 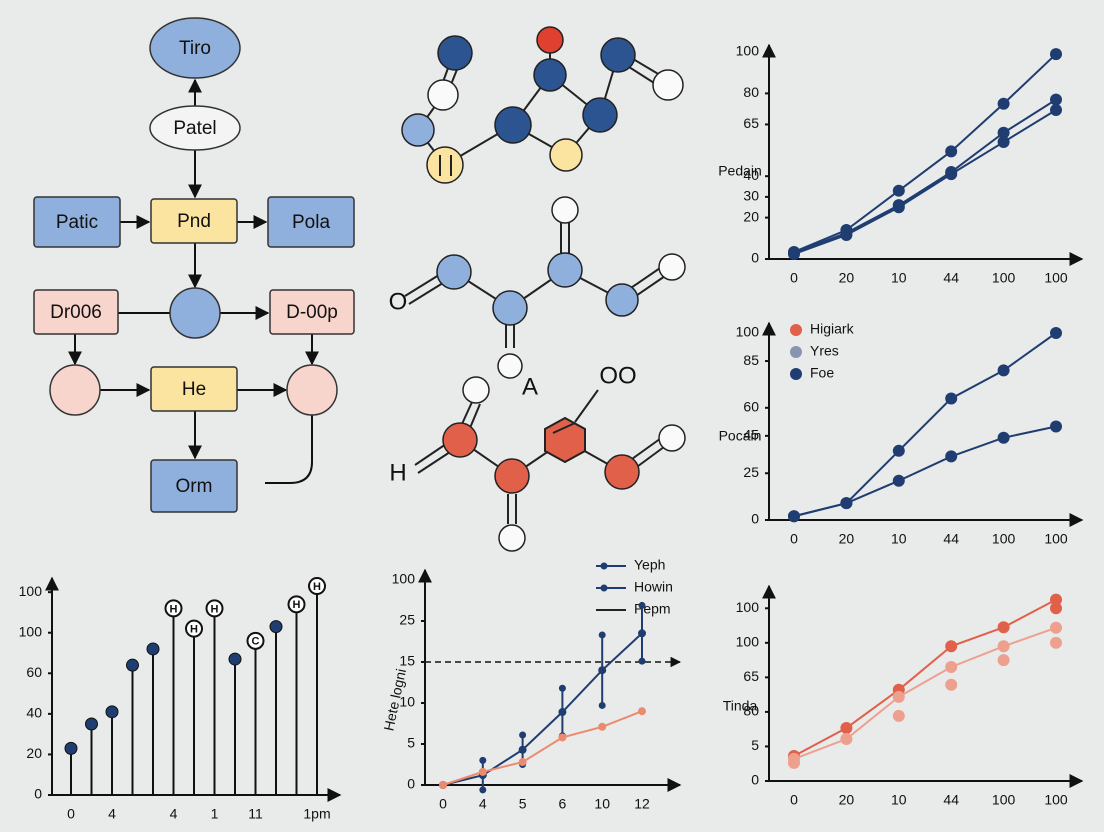 What do you see at coordinates (740, 436) in the screenshot?
I see `axis-title: Pocain` at bounding box center [740, 436].